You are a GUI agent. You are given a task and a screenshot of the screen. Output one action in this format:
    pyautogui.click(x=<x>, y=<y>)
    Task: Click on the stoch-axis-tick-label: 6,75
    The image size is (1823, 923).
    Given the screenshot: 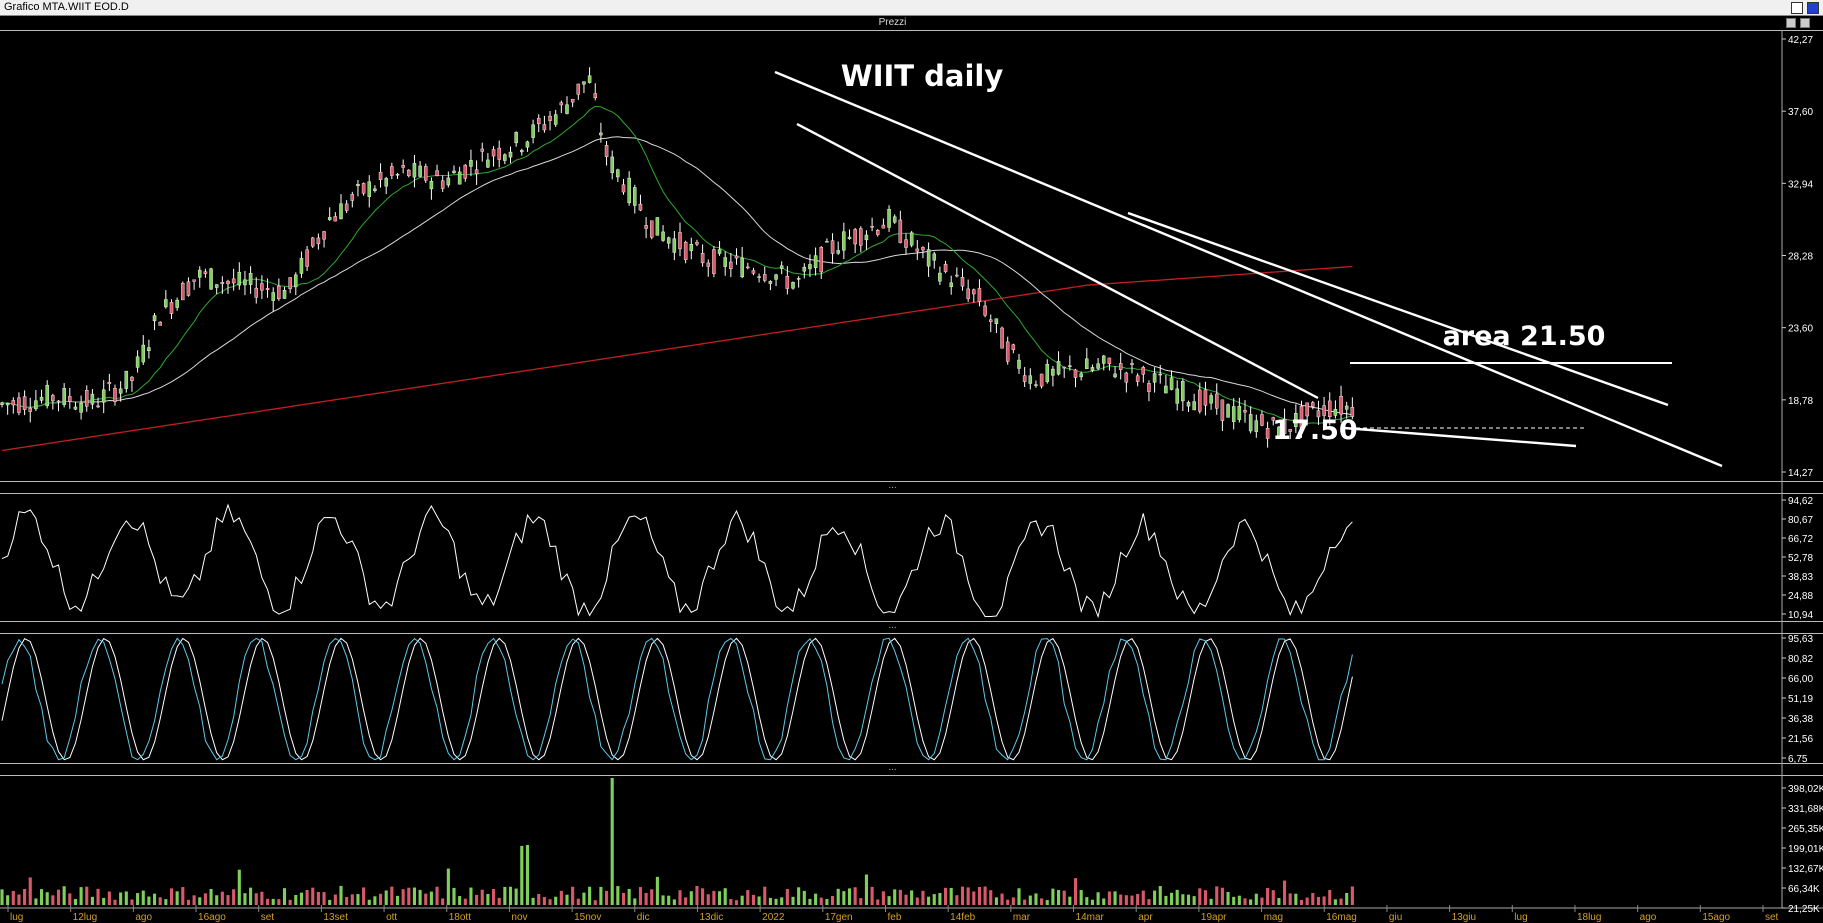 What is the action you would take?
    pyautogui.click(x=1798, y=759)
    